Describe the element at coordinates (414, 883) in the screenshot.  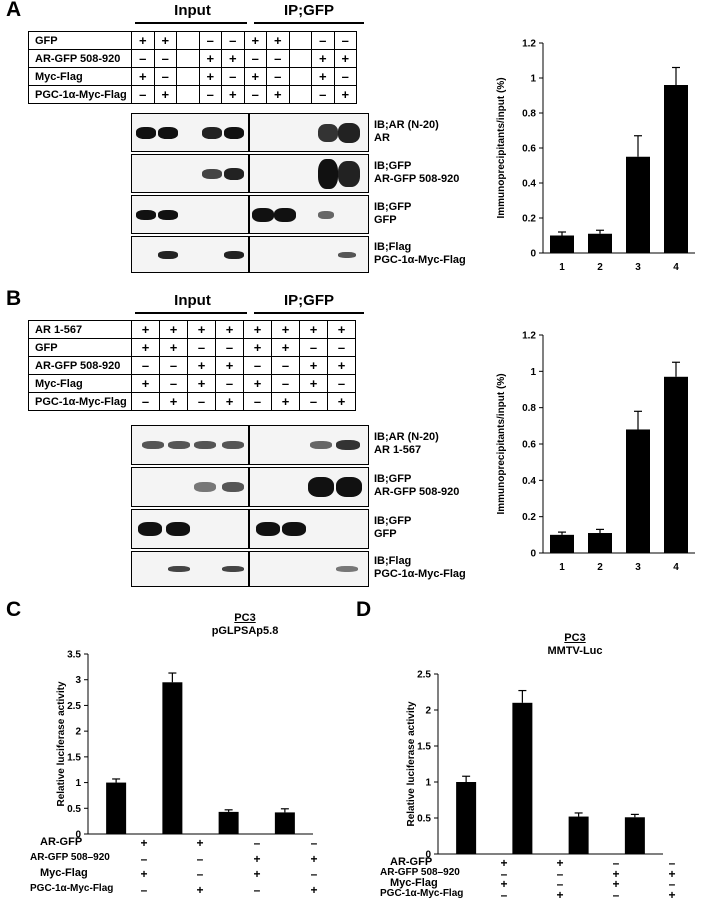
I see `condition-label: Myc-Flag` at that location.